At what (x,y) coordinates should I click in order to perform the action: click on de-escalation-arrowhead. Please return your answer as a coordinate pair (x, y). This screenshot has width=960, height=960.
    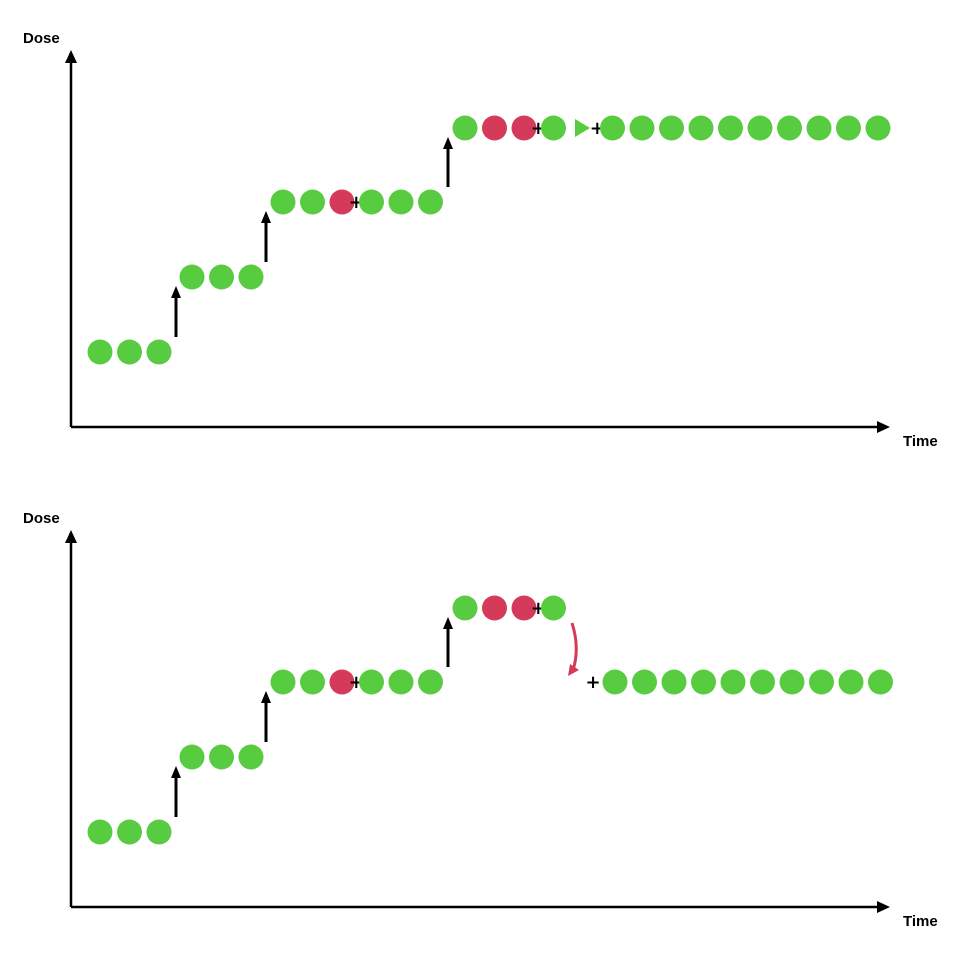
    Looking at the image, I should click on (573, 670).